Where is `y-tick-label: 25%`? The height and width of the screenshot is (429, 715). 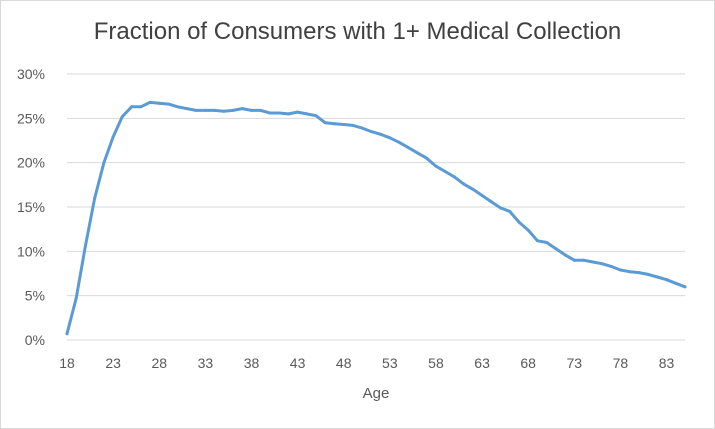
y-tick-label: 25% is located at coordinates (31, 118).